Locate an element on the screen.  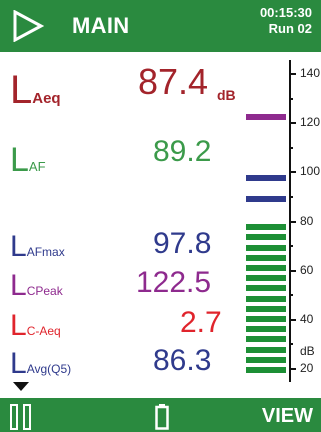
reading-lafmax: LAFmax 97.8 is located at coordinates (120, 244).